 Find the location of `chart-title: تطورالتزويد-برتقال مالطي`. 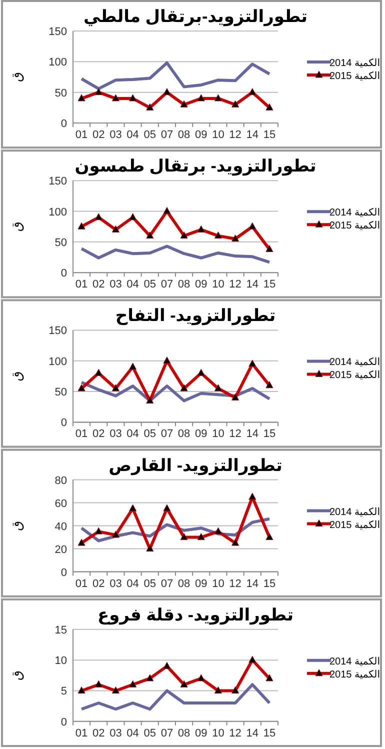

chart-title: تطورالتزويد-برتقال مالطي is located at coordinates (195, 17).